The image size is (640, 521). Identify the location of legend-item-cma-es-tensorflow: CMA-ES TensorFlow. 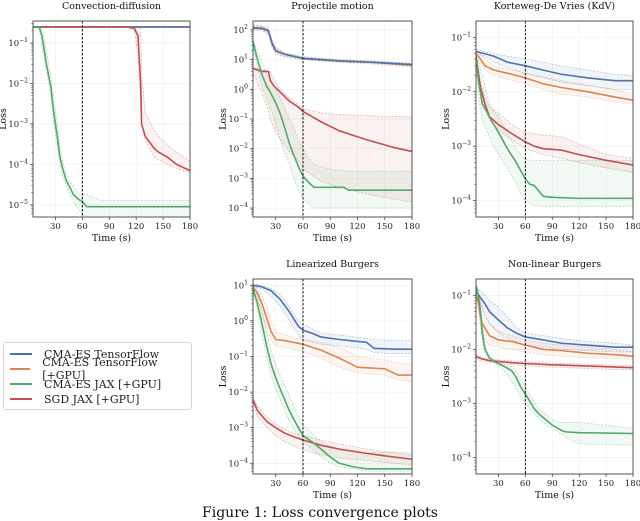
(84, 354).